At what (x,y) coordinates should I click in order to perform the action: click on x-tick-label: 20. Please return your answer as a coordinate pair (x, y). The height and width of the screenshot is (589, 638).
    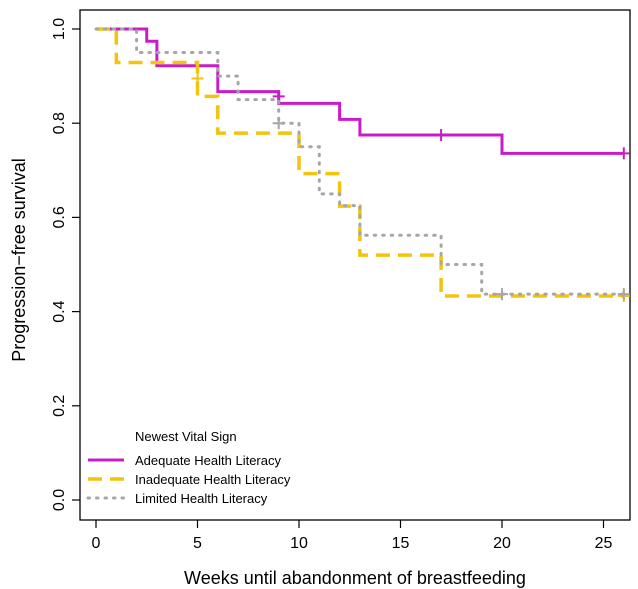
    Looking at the image, I should click on (502, 543).